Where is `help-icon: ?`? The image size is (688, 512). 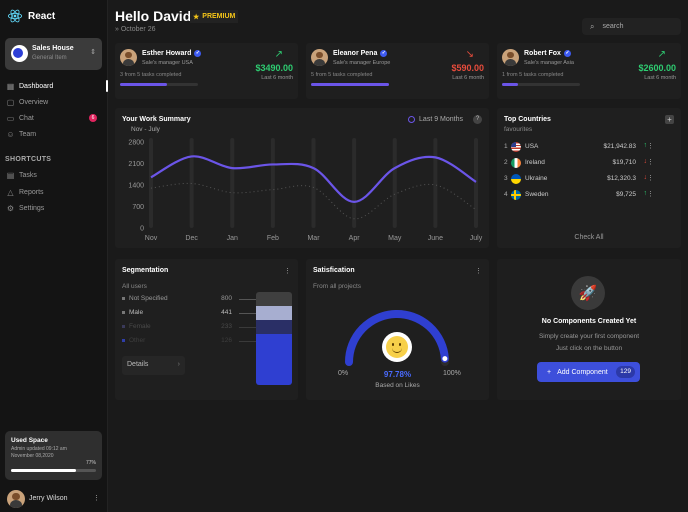 help-icon: ? is located at coordinates (477, 119).